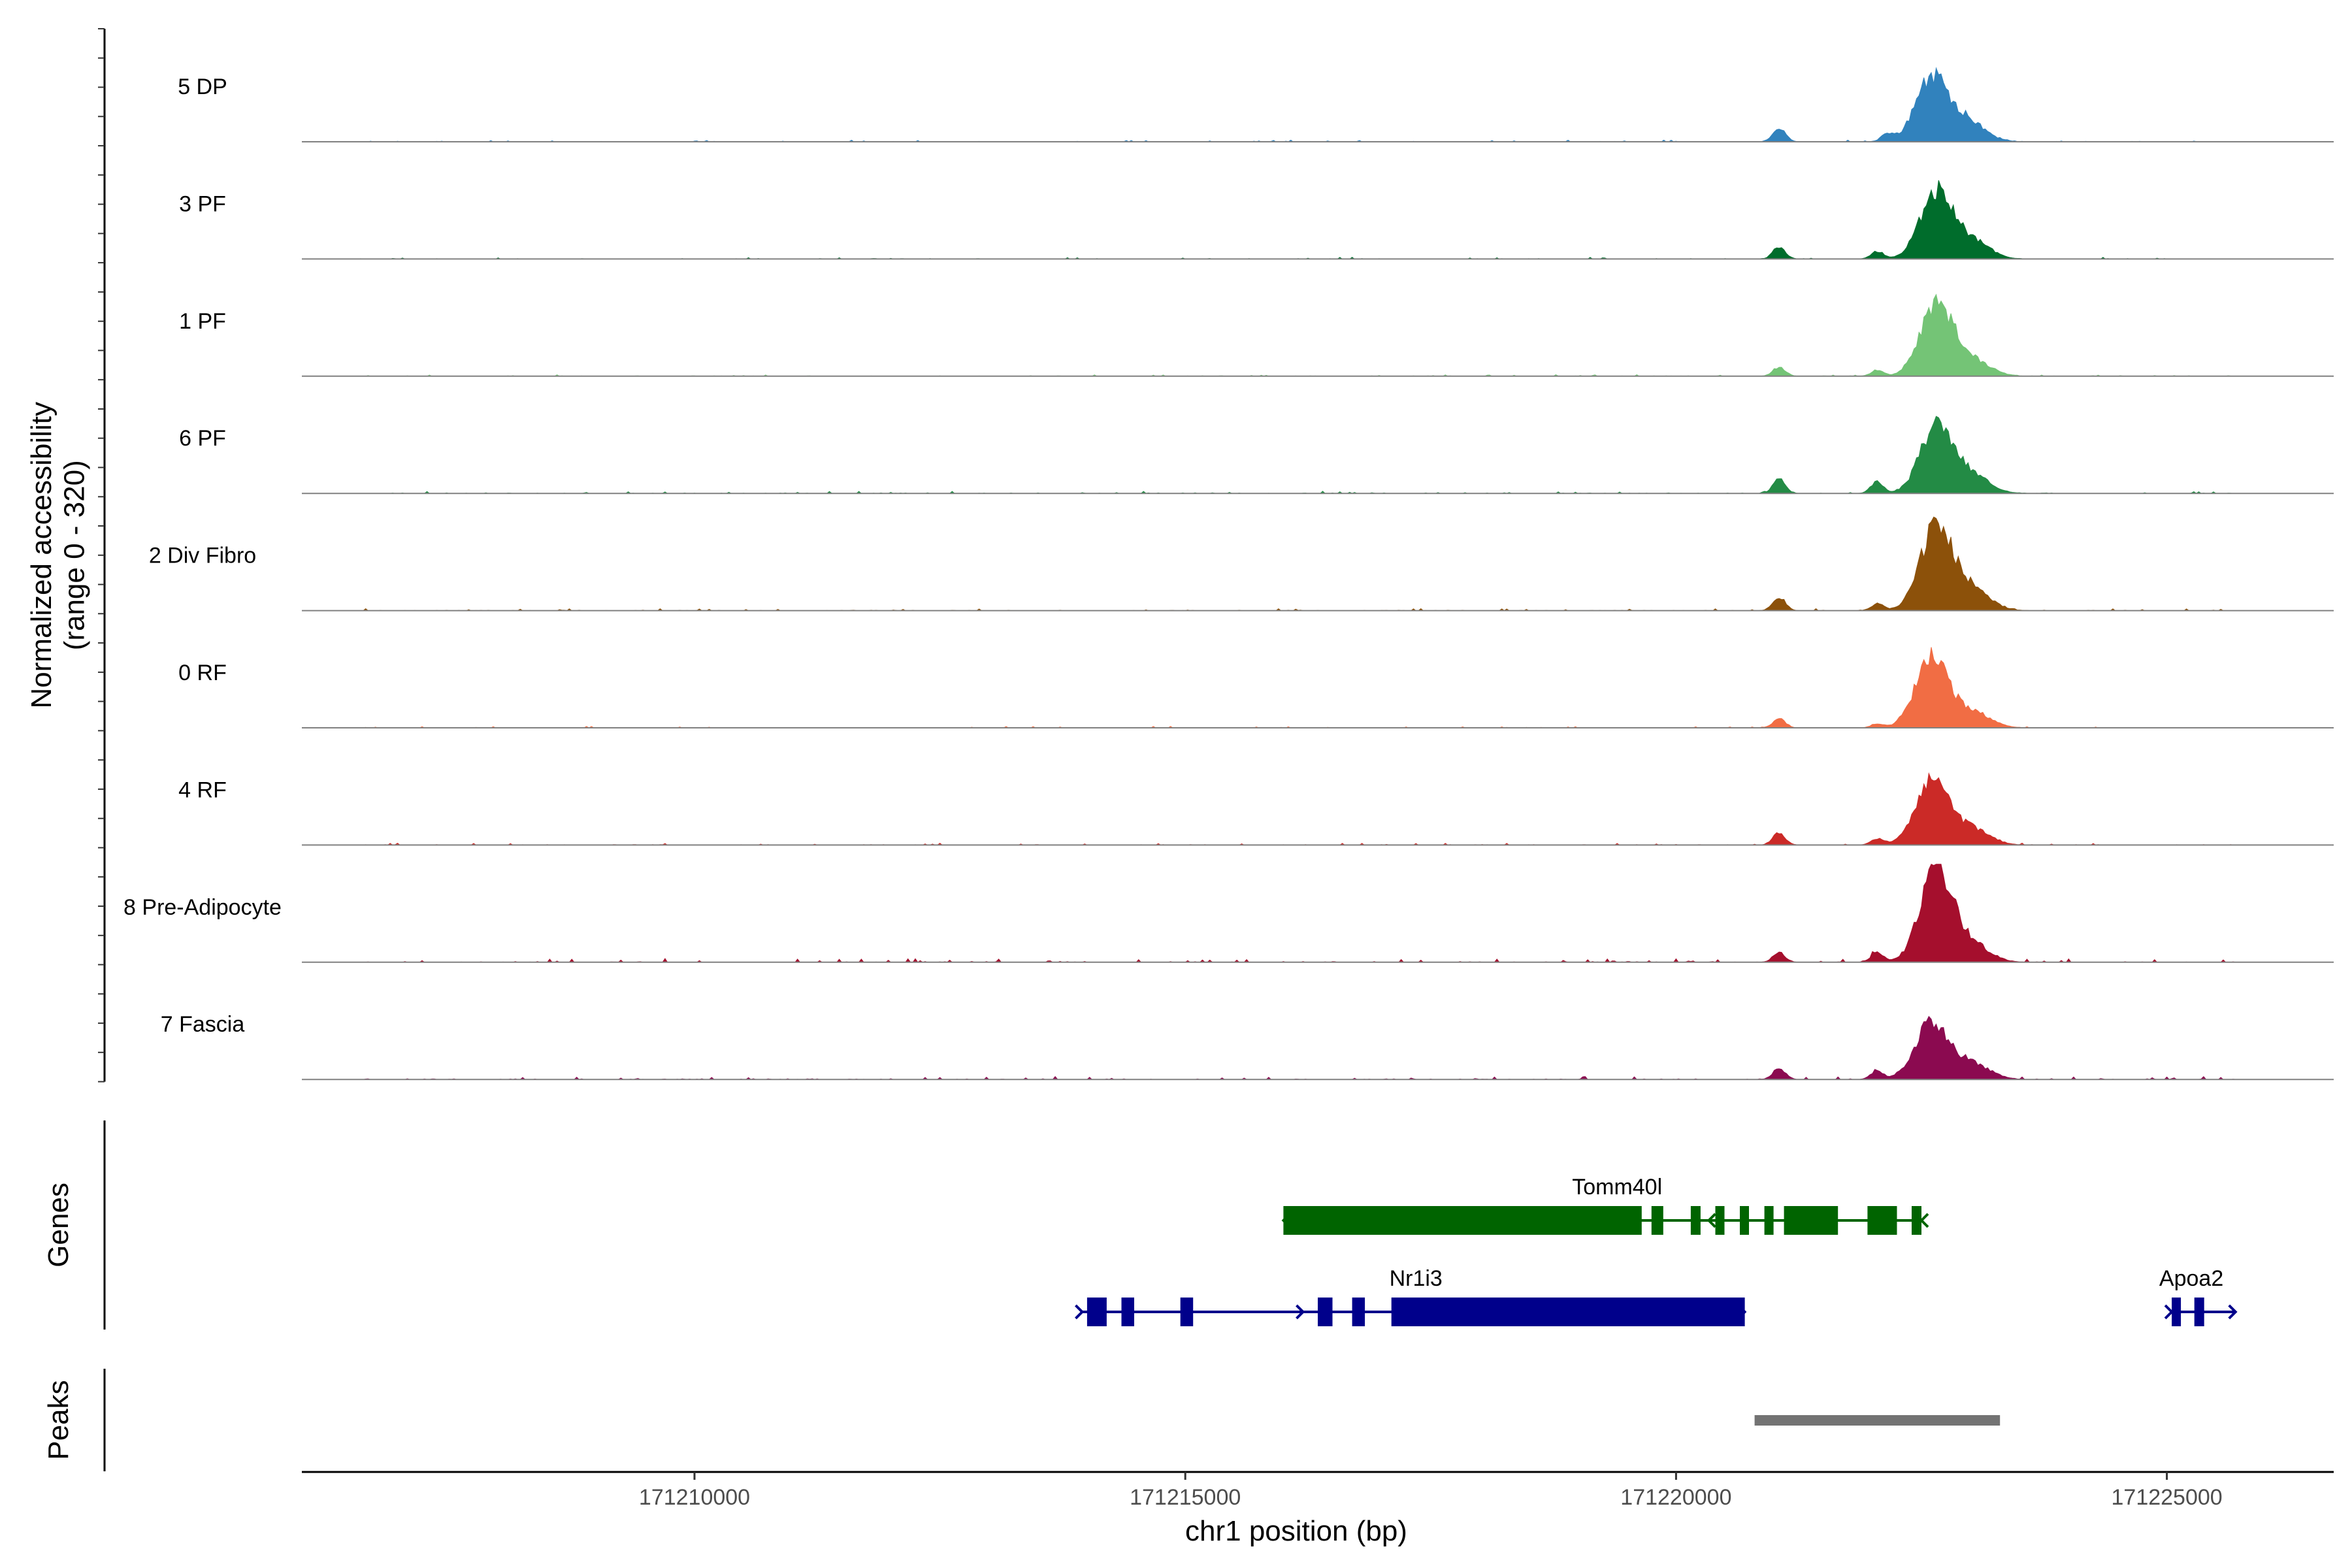 The height and width of the screenshot is (1568, 2352). What do you see at coordinates (202, 86) in the screenshot?
I see `track-label: 5 DP` at bounding box center [202, 86].